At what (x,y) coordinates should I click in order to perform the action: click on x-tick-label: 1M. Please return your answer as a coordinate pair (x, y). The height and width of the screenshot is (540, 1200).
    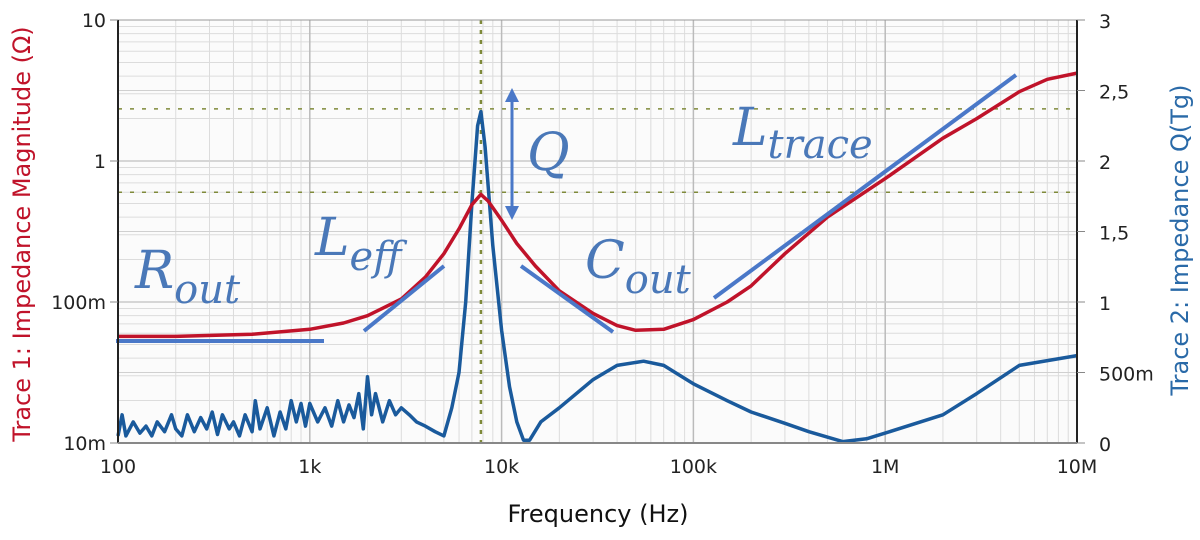
    Looking at the image, I should click on (885, 467).